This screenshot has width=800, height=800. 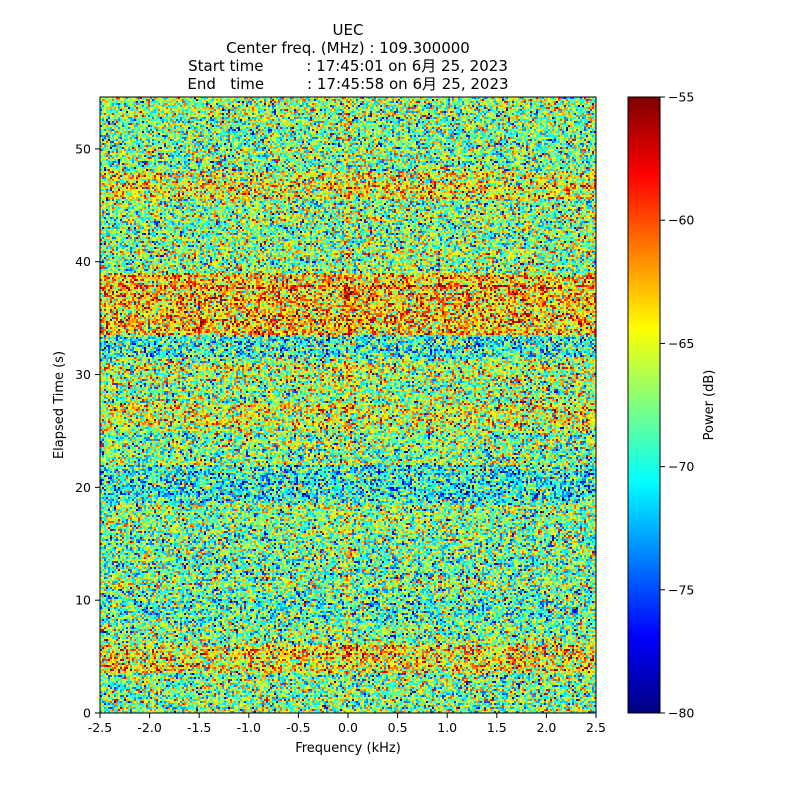 What do you see at coordinates (83, 261) in the screenshot?
I see `y-tick-label: 40` at bounding box center [83, 261].